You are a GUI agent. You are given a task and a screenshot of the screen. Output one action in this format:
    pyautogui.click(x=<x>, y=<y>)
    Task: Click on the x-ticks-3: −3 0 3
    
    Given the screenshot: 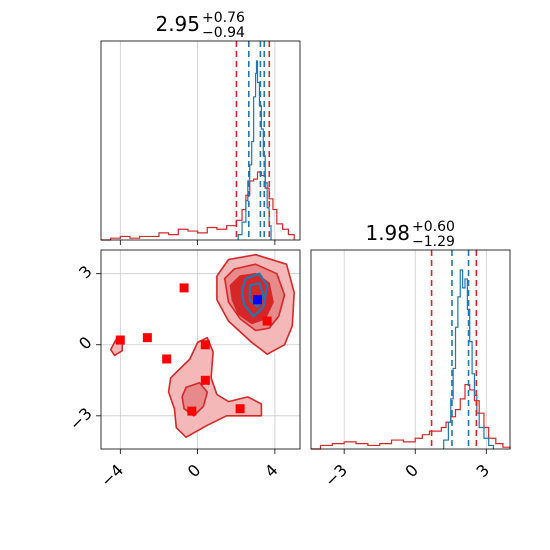 What is the action you would take?
    pyautogui.click(x=407, y=470)
    